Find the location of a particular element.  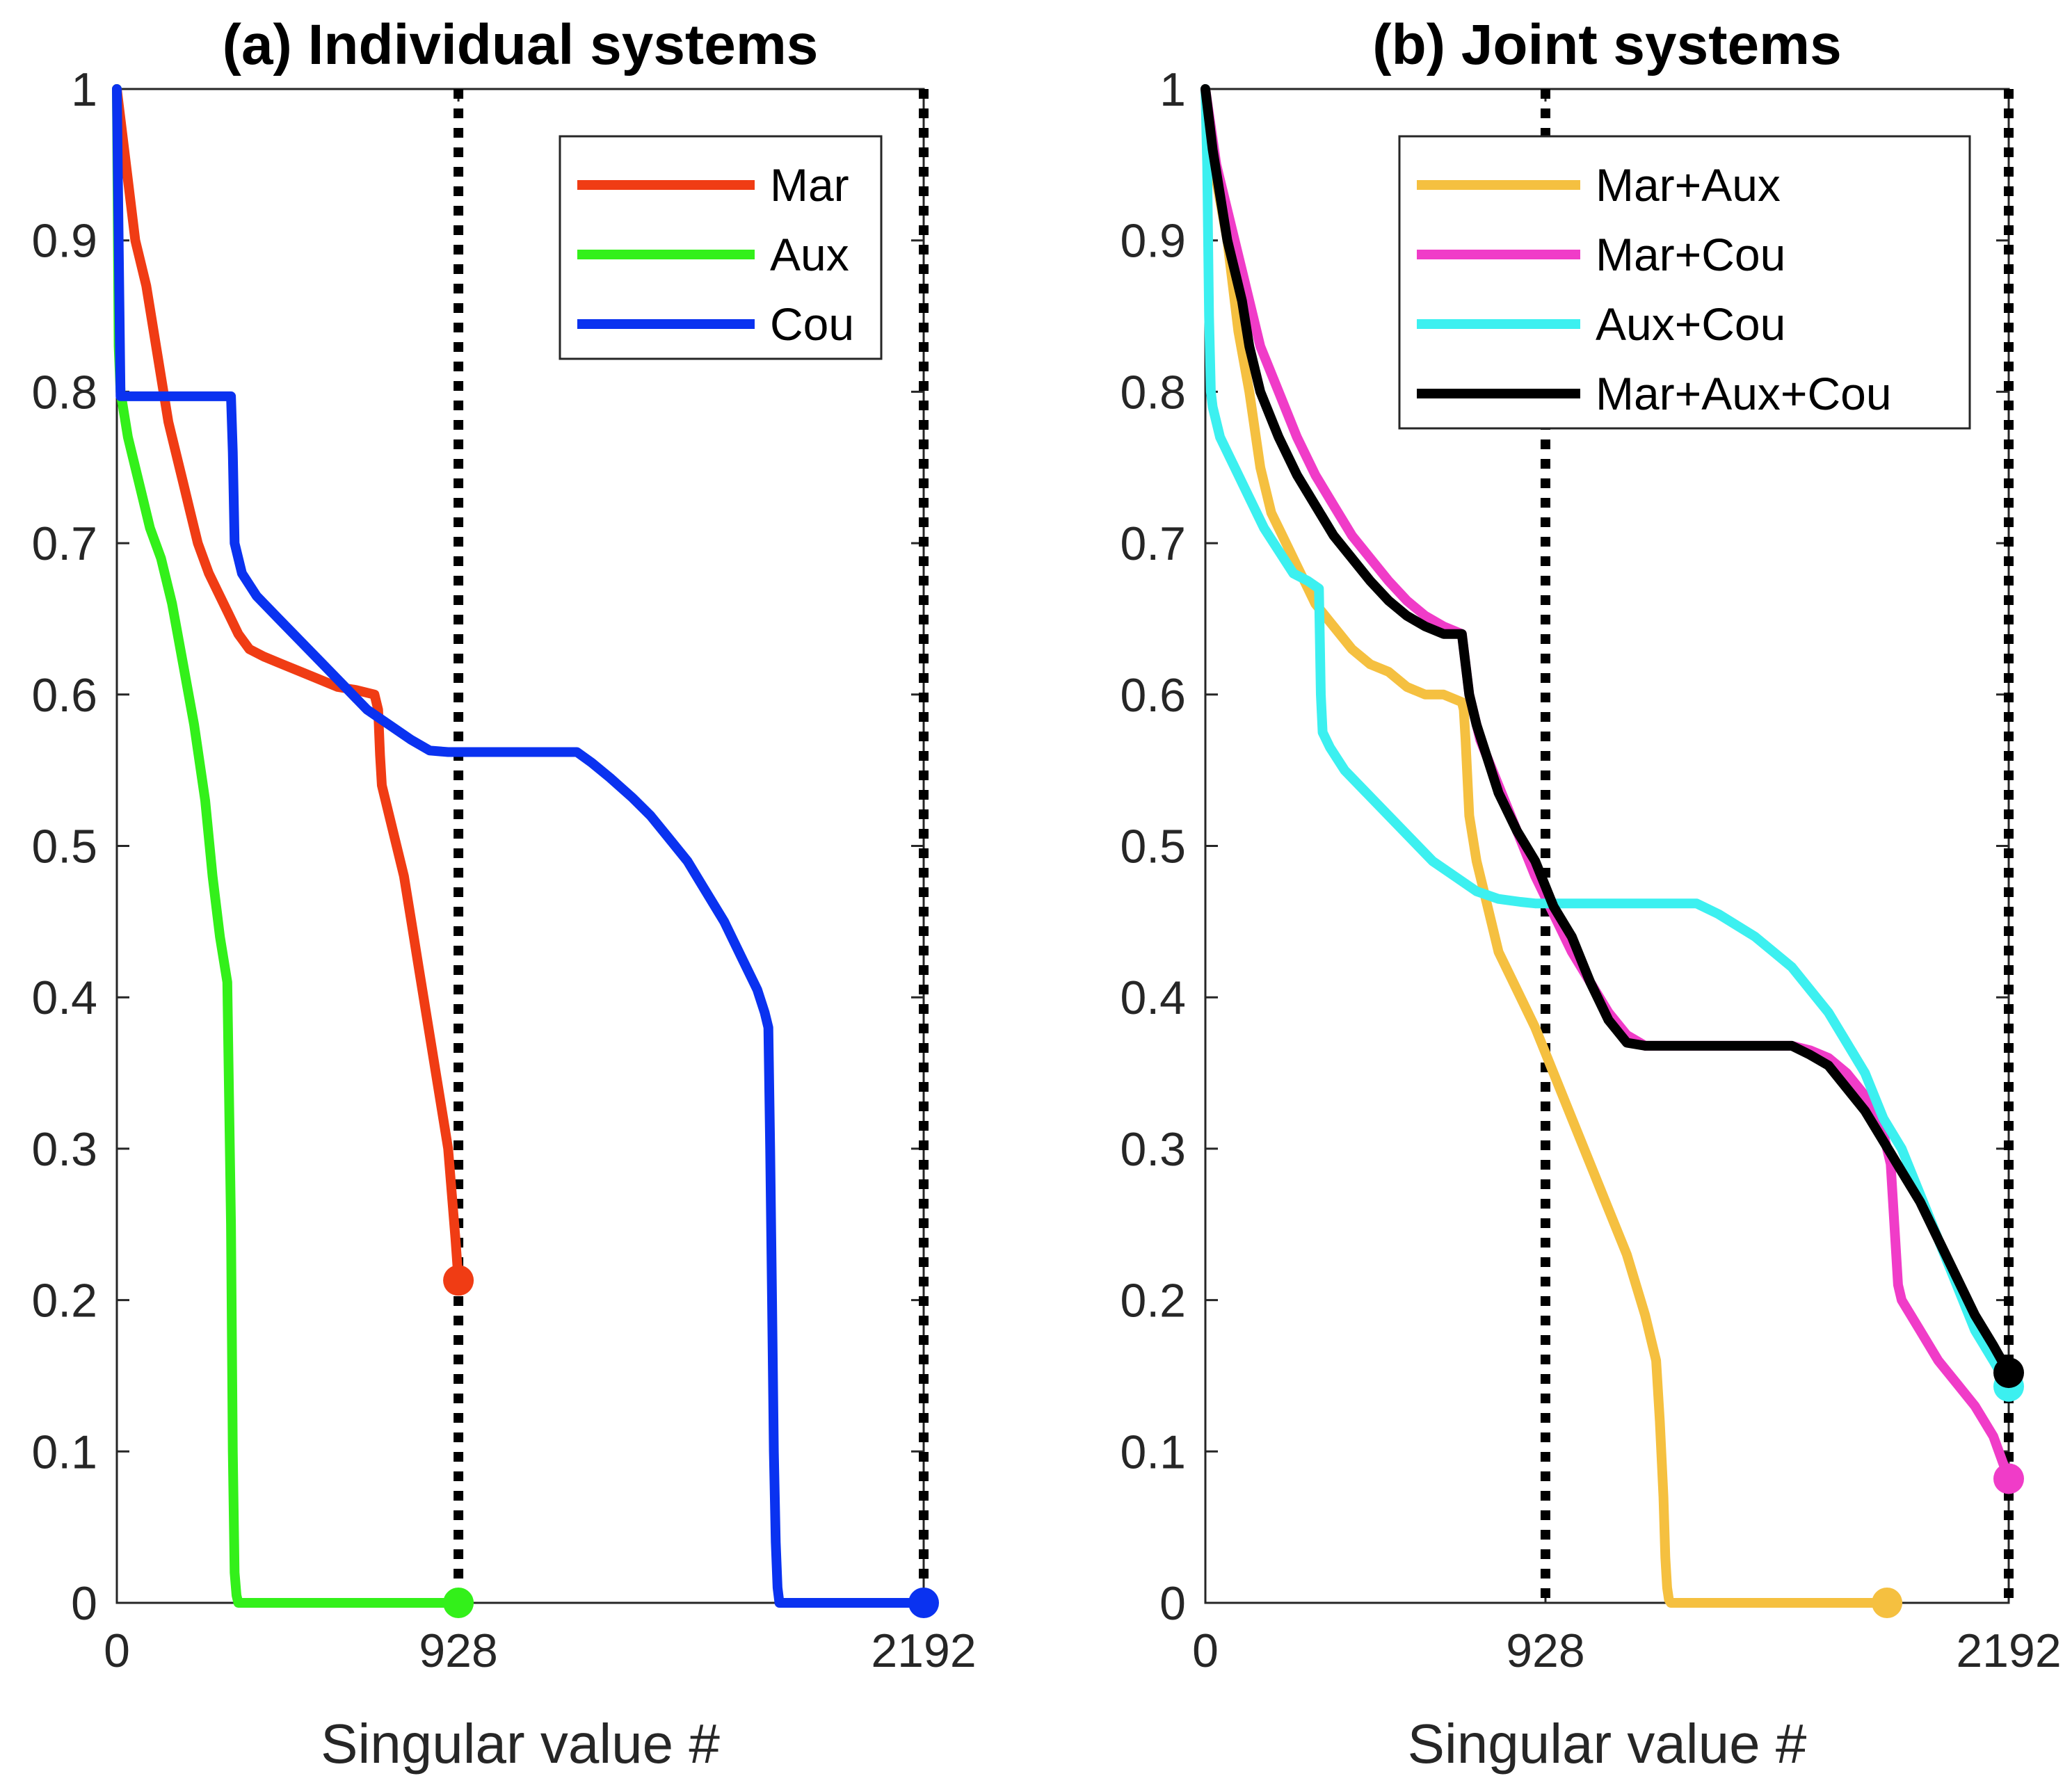

legend: Mar+Aux Mar+Cou Aux+Cou Mar+Aux+Cou is located at coordinates (1684, 282).